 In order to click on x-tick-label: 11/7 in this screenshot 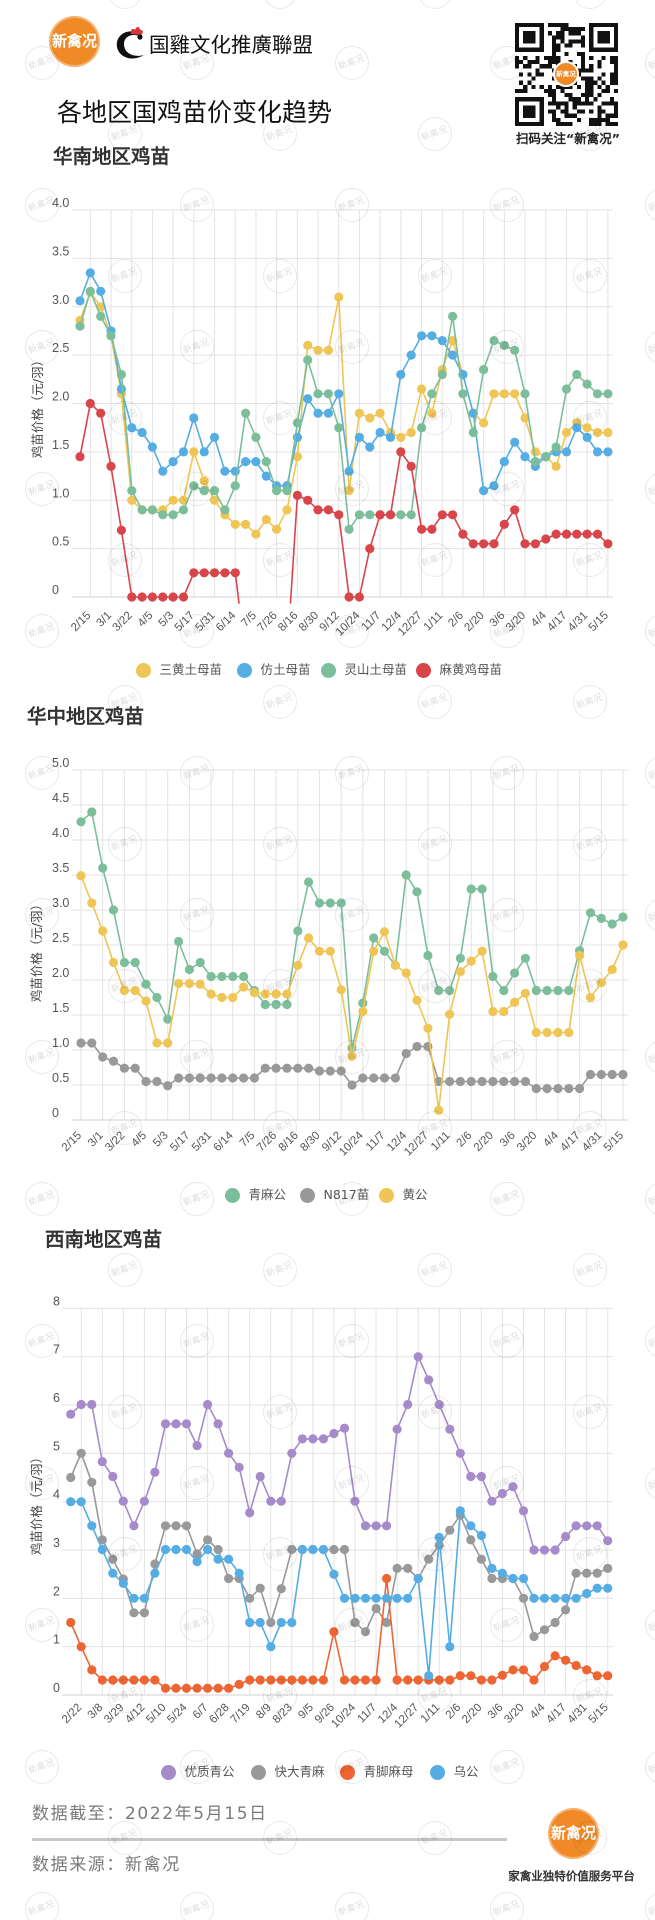, I will do `click(367, 1714)`.